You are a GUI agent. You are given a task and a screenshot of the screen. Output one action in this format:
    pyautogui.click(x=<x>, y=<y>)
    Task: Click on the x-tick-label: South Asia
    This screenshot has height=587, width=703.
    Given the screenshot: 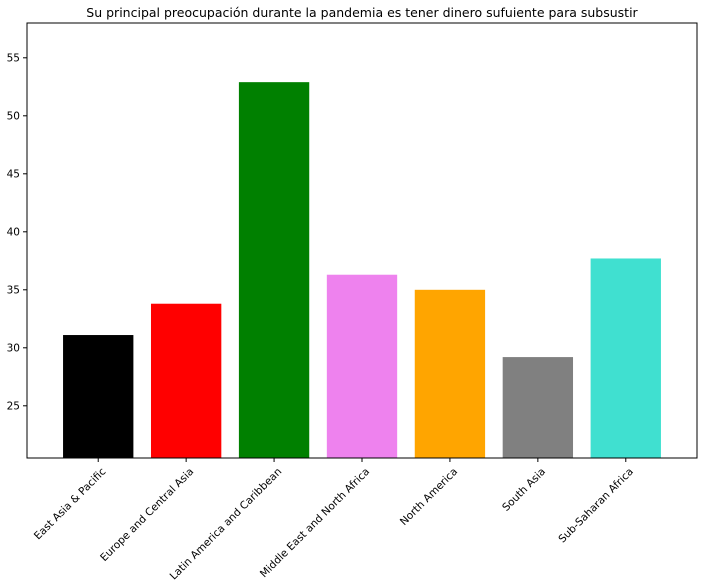 What is the action you would take?
    pyautogui.click(x=524, y=490)
    